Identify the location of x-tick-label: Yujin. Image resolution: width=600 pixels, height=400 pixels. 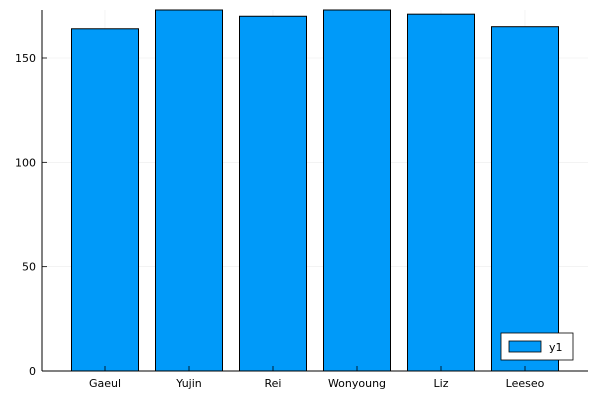
(188, 383).